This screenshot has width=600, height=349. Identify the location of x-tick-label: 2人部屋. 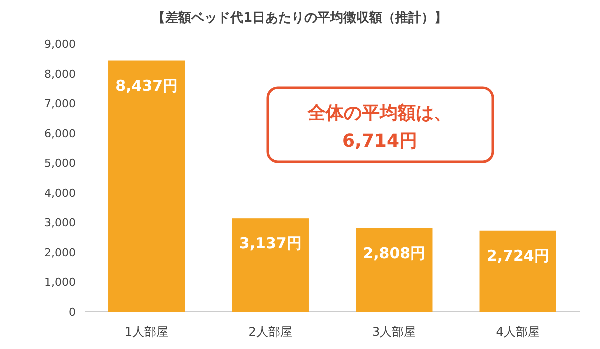
(270, 332).